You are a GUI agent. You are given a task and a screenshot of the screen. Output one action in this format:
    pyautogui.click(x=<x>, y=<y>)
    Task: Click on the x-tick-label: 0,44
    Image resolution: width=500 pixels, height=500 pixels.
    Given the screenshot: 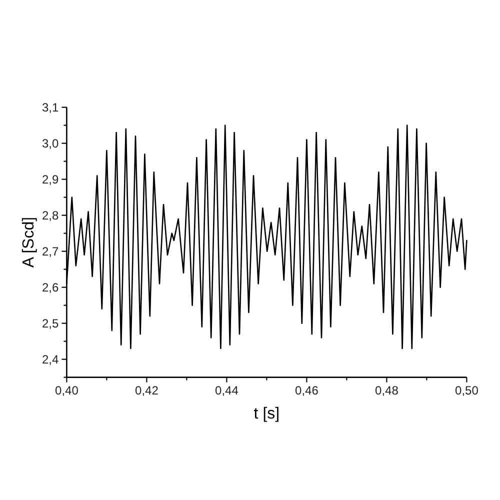 What is the action you would take?
    pyautogui.click(x=227, y=390)
    